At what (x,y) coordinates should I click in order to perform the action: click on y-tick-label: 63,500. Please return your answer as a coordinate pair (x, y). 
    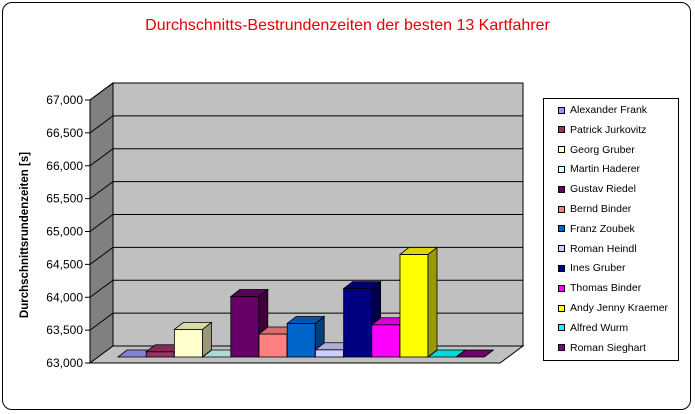
    Looking at the image, I should click on (64, 330).